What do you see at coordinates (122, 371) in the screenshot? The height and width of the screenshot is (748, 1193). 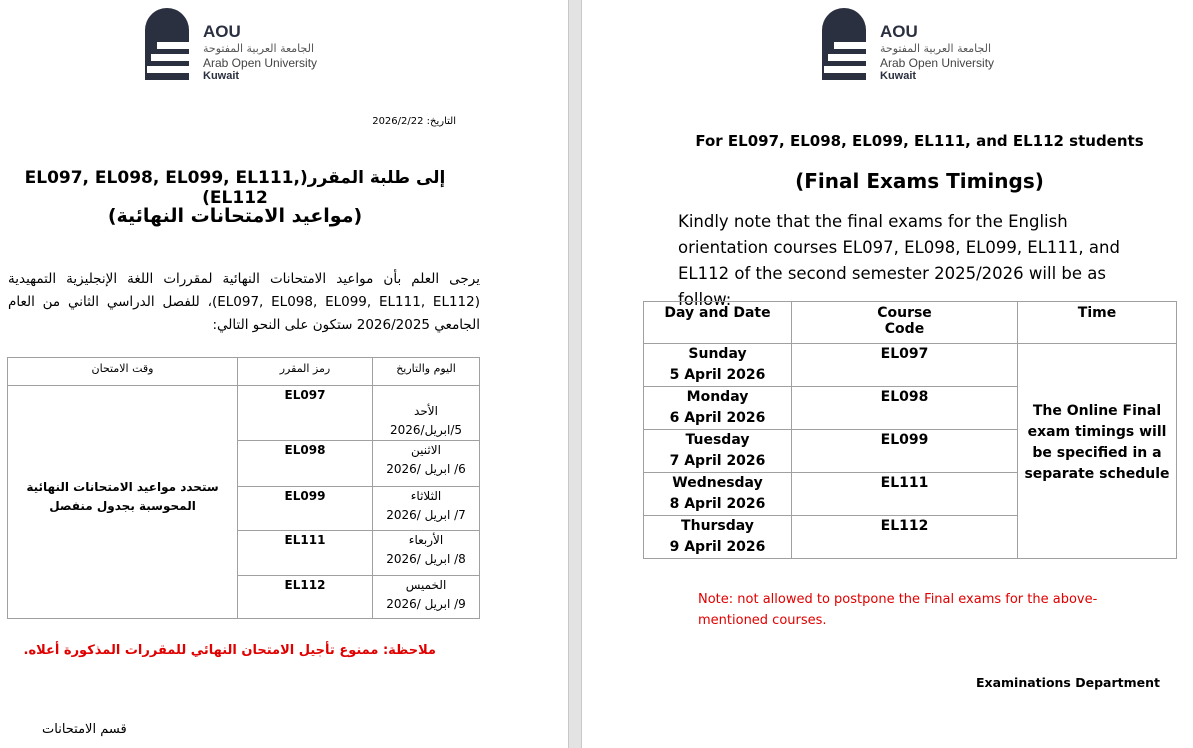 I see `header-time: وقت الامتحان` at bounding box center [122, 371].